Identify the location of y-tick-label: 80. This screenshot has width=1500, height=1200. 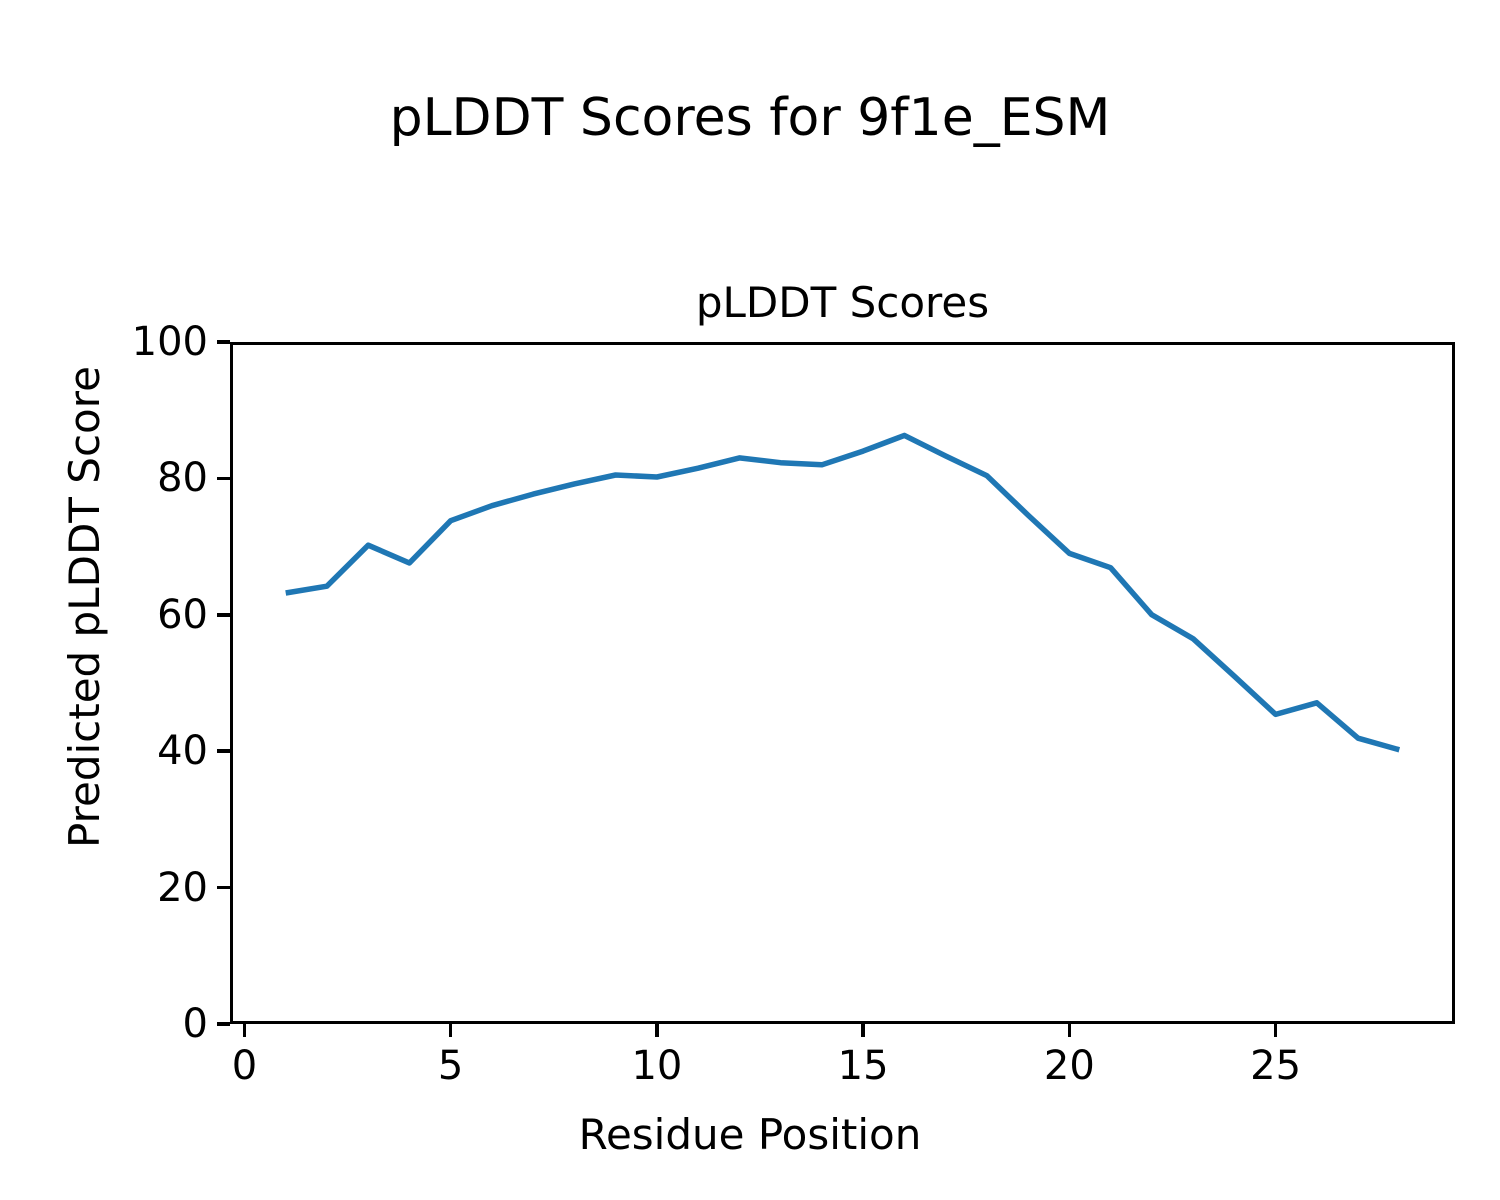
(182, 478).